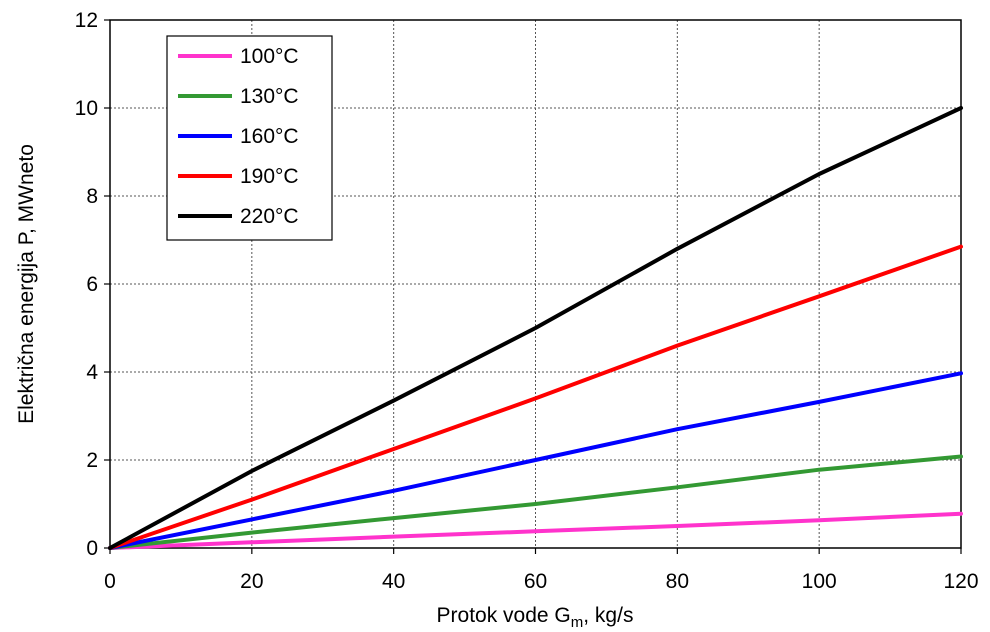 This screenshot has width=990, height=632. I want to click on x-tick-label: 120, so click(960, 581).